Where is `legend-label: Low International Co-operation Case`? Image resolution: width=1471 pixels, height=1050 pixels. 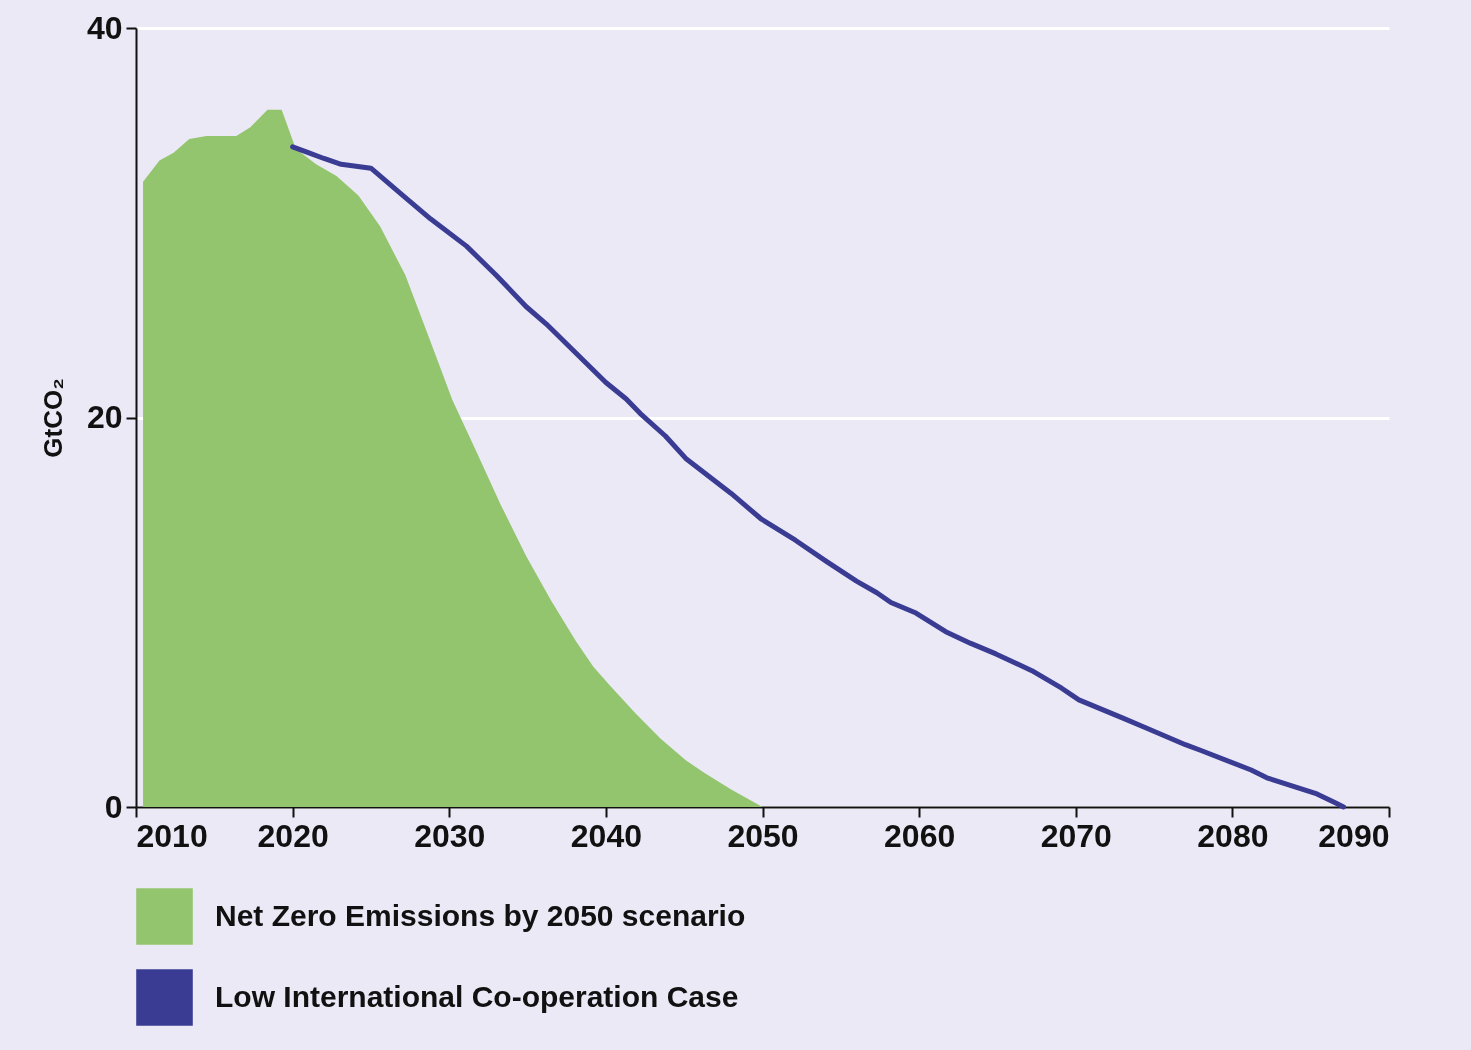
legend-label: Low International Co-operation Case is located at coordinates (477, 996).